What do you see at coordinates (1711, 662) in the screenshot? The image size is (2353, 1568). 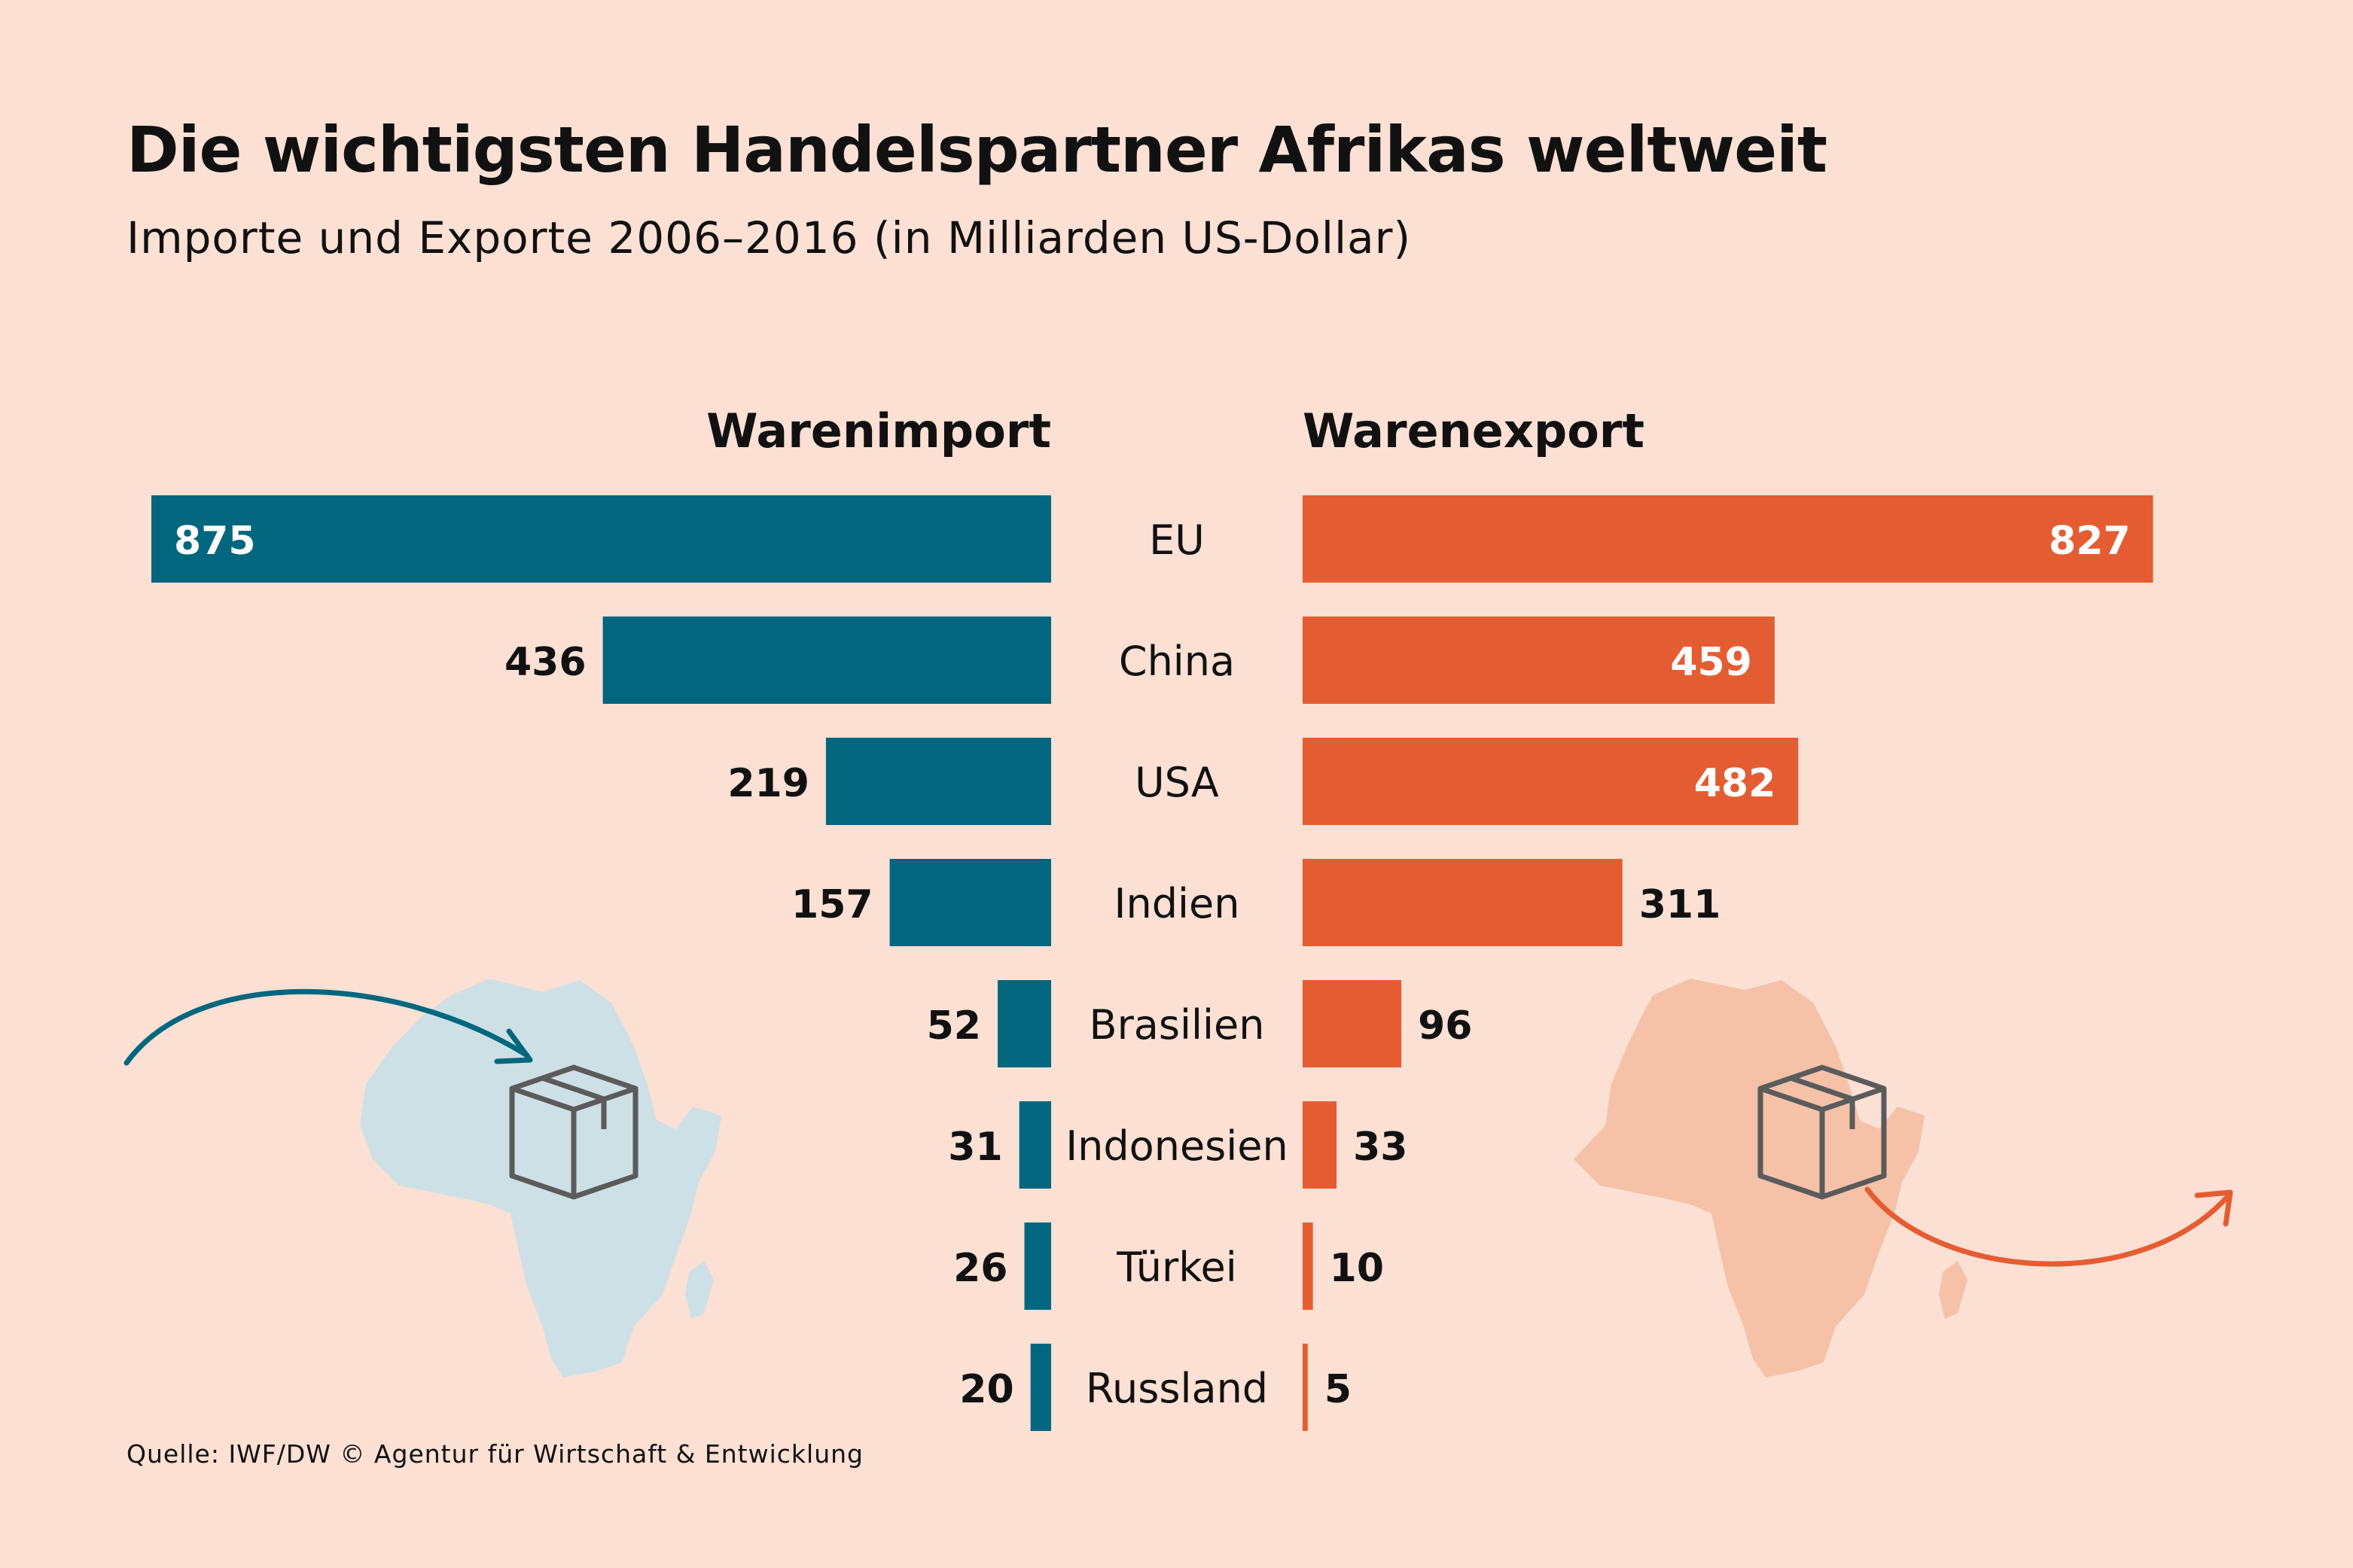 I see `export-value-label-china: 459` at bounding box center [1711, 662].